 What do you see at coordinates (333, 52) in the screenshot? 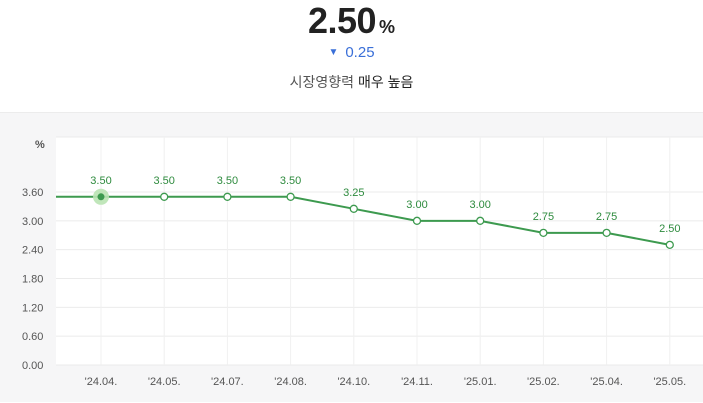
I see `down-triangle-icon: ▼` at bounding box center [333, 52].